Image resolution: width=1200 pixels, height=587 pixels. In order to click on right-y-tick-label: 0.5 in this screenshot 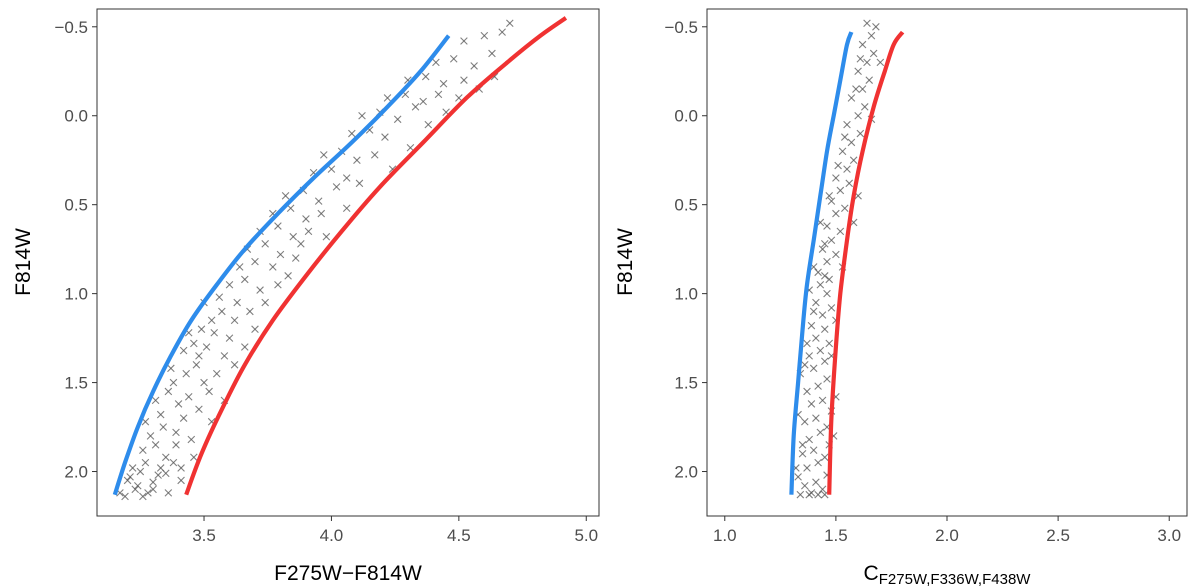, I will do `click(686, 205)`.